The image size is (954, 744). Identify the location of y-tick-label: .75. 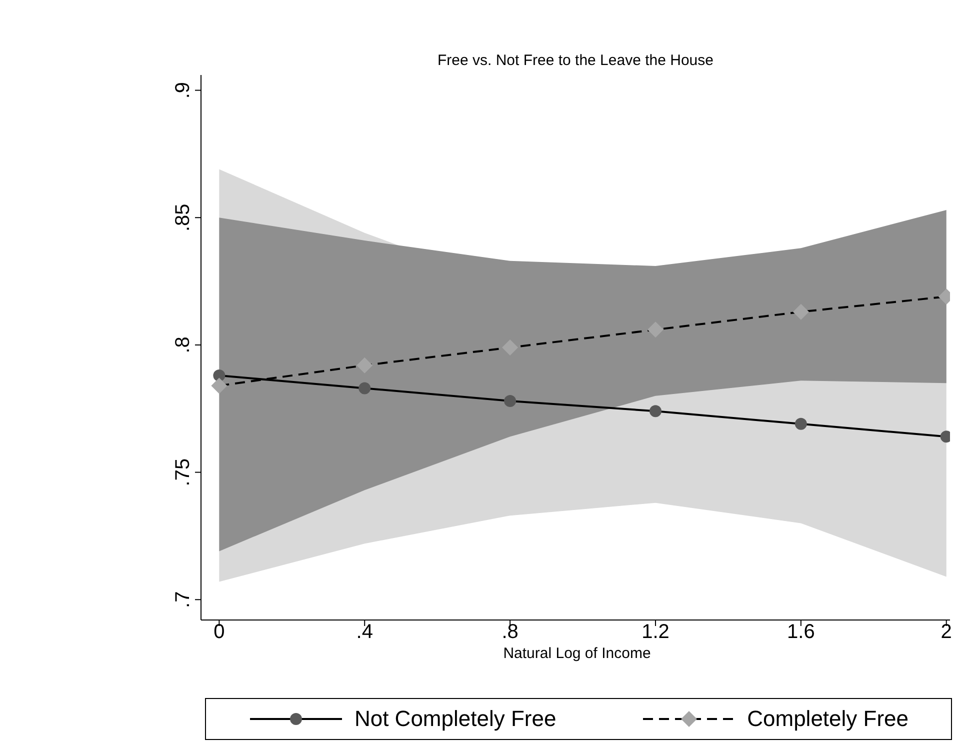
(183, 472).